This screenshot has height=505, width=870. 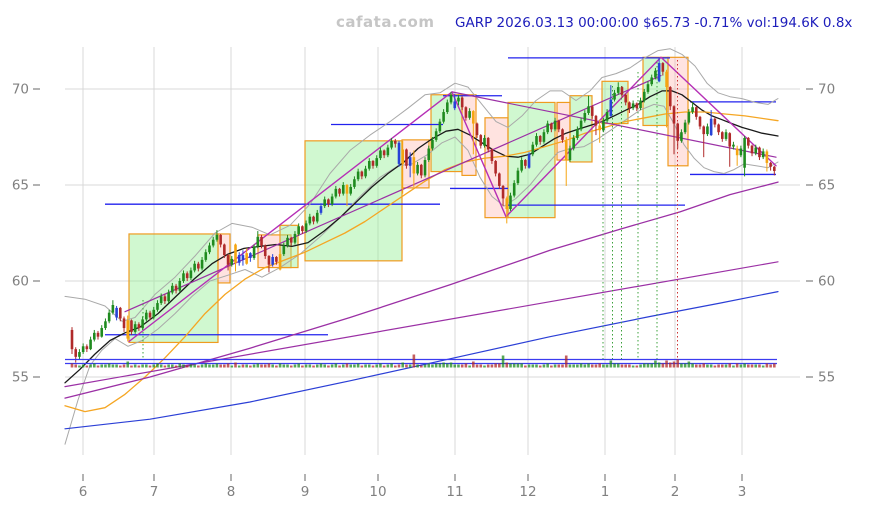 What do you see at coordinates (353, 201) in the screenshot?
I see `green-signal-box` at bounding box center [353, 201].